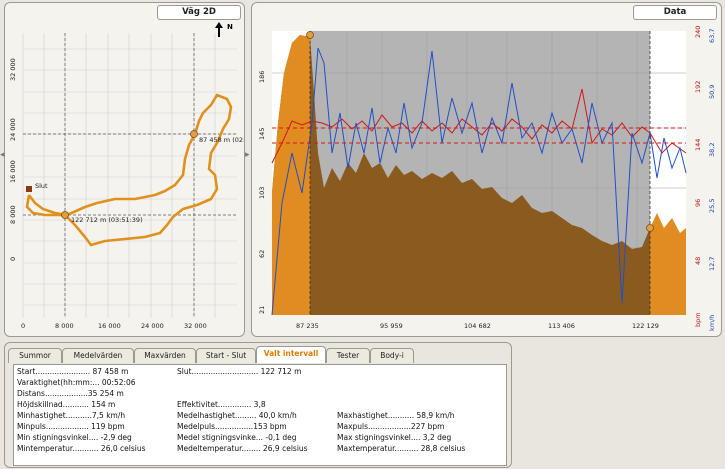 This screenshot has width=725, height=469. What do you see at coordinates (698, 86) in the screenshot?
I see `bpm-tick-1: 192` at bounding box center [698, 86].